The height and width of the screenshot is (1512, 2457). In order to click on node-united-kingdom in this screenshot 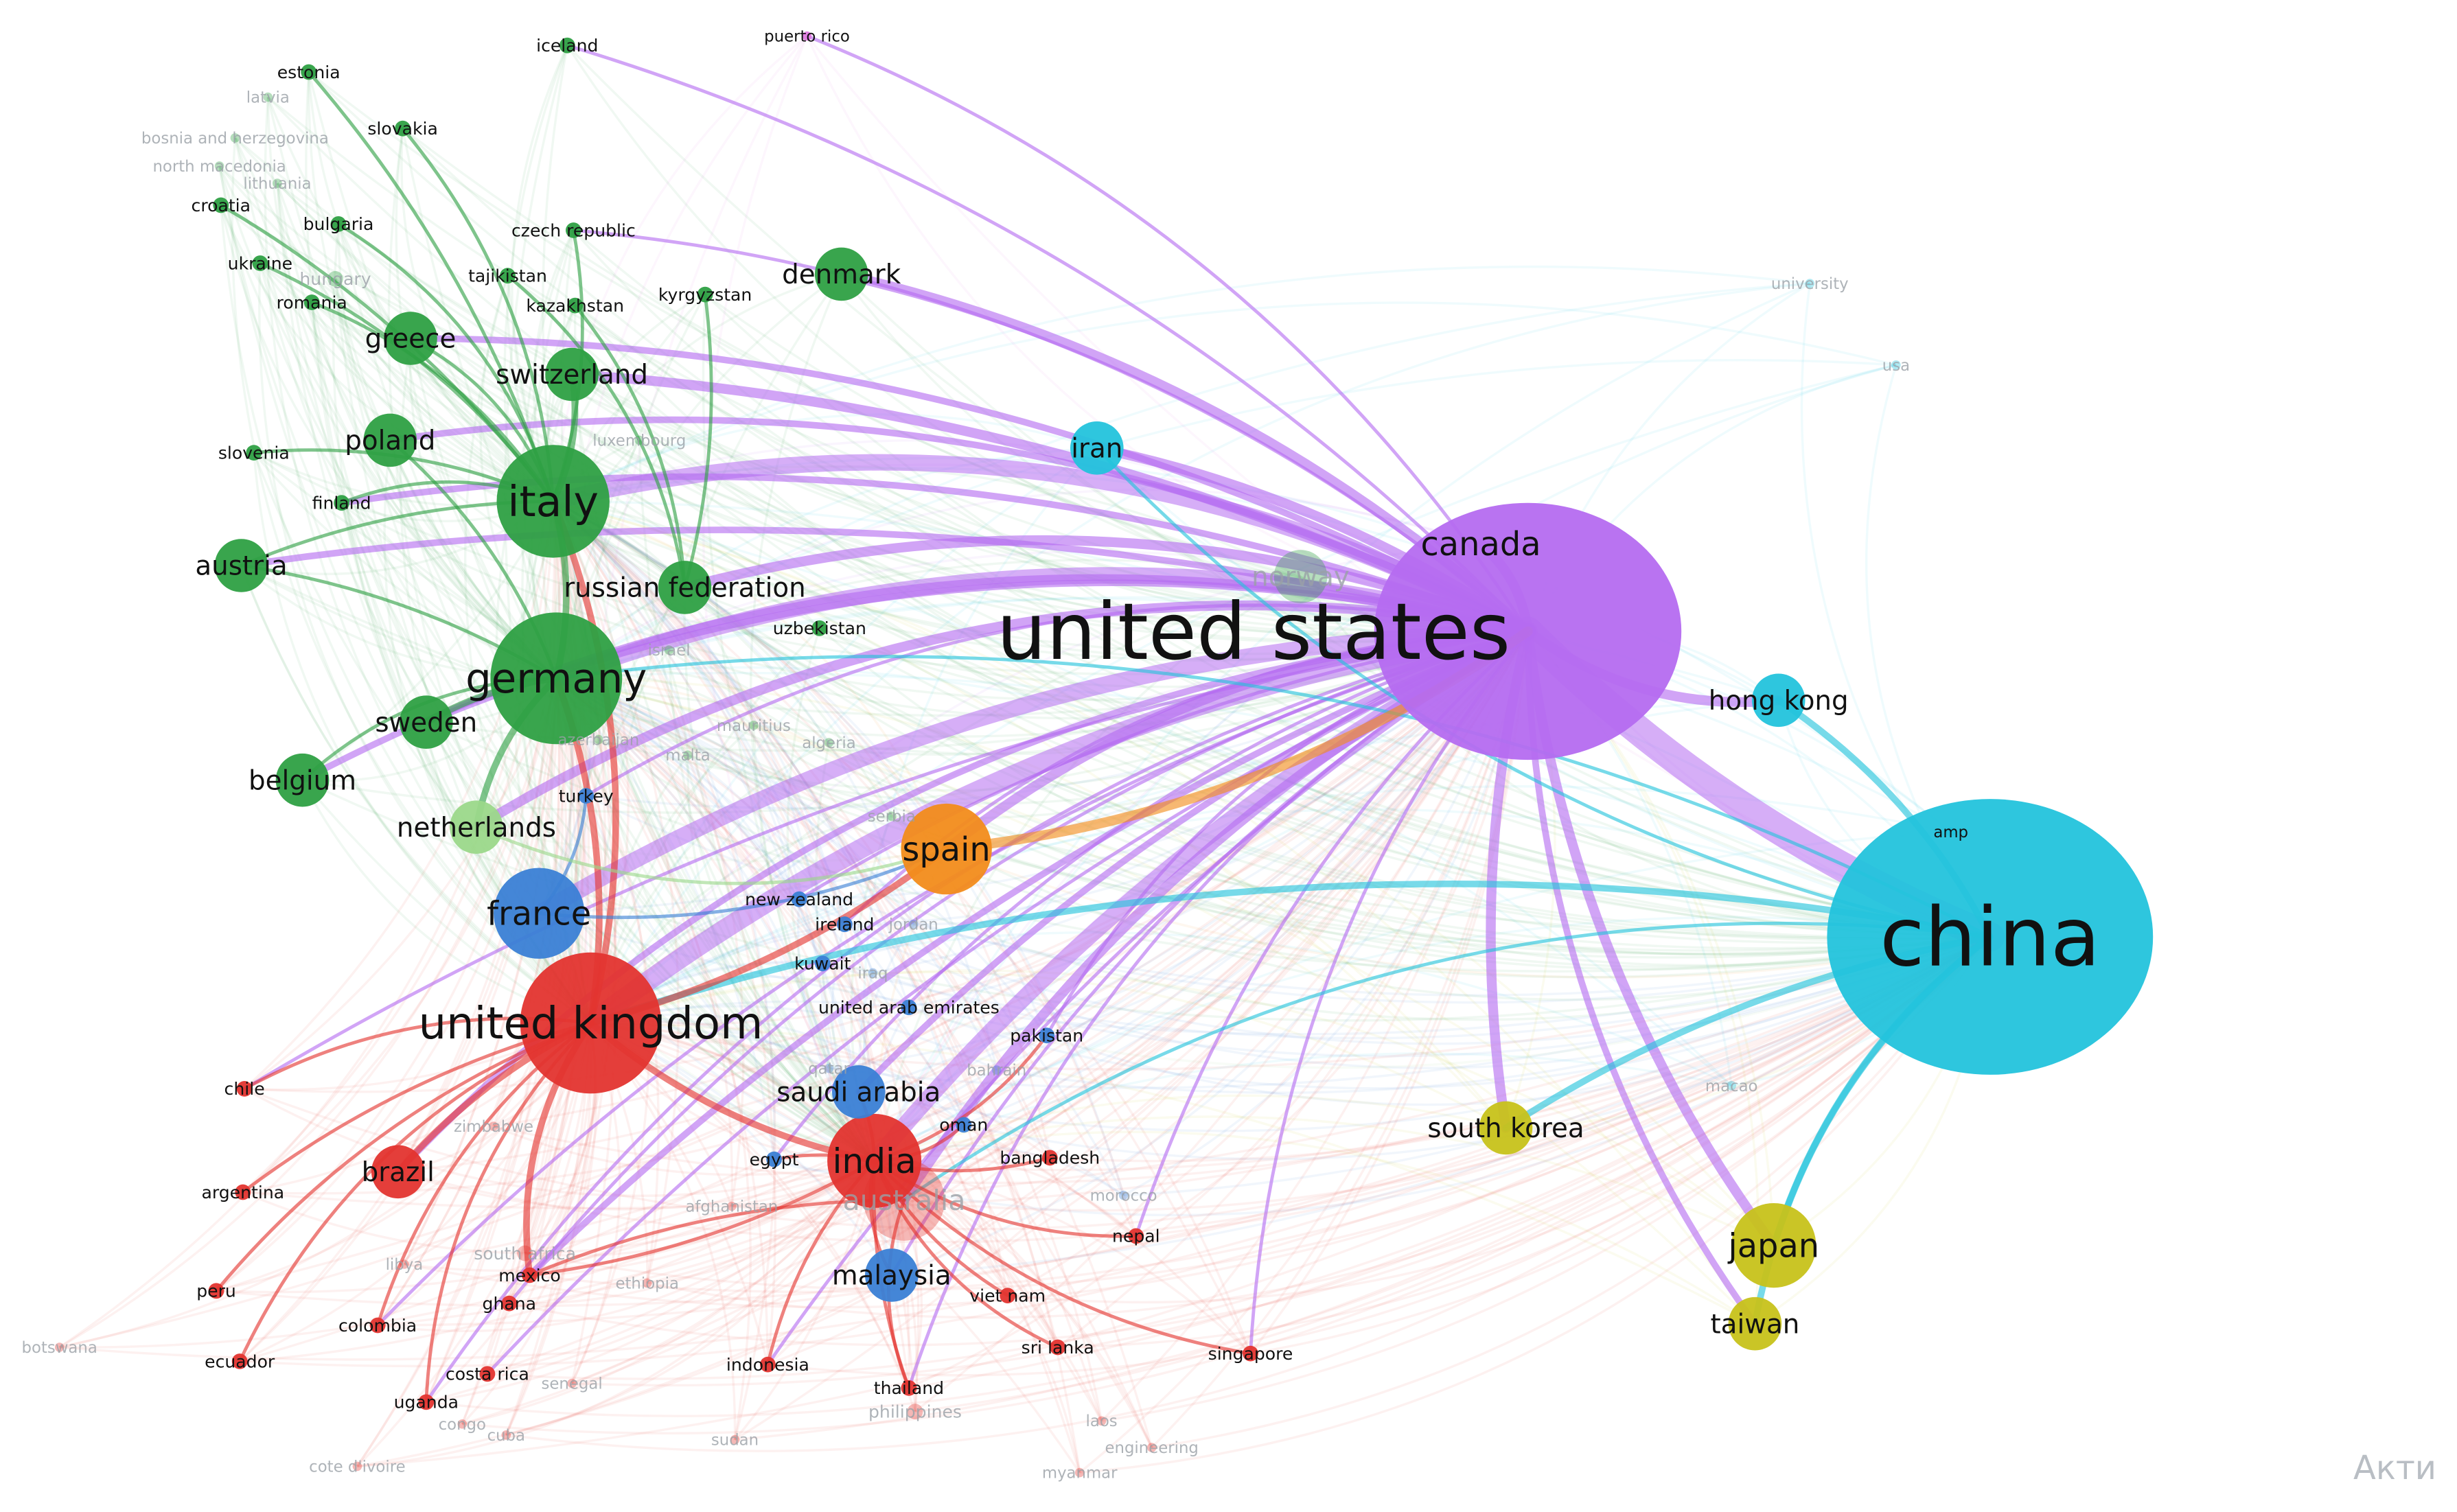, I will do `click(591, 1023)`.